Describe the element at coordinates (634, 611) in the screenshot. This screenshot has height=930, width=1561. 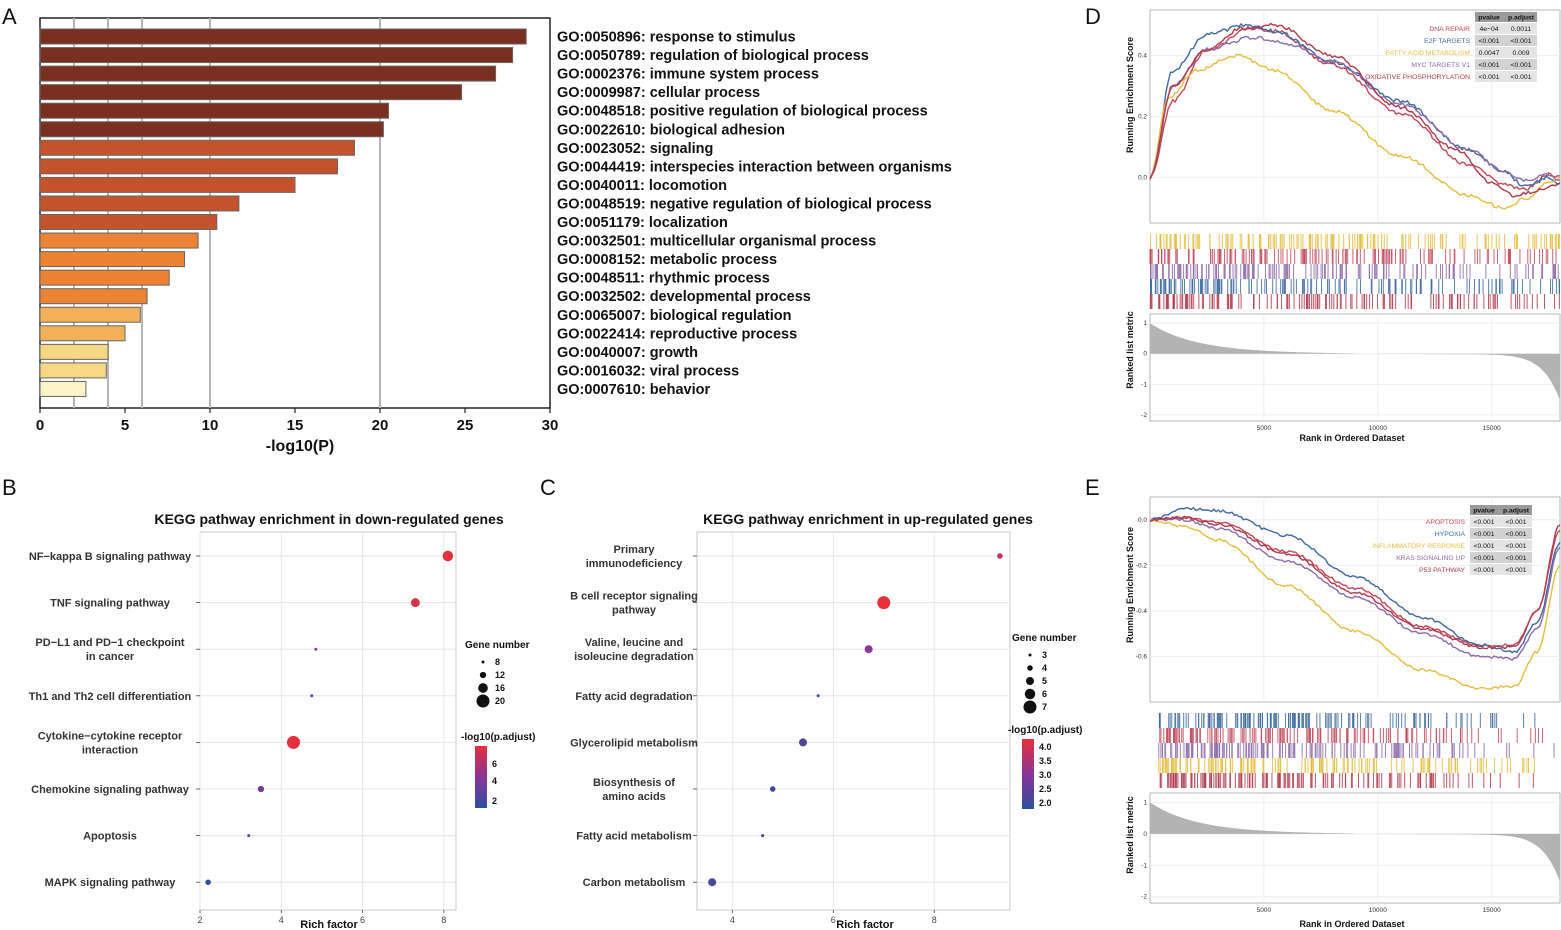
I see `panel-c-category-label: pathway` at that location.